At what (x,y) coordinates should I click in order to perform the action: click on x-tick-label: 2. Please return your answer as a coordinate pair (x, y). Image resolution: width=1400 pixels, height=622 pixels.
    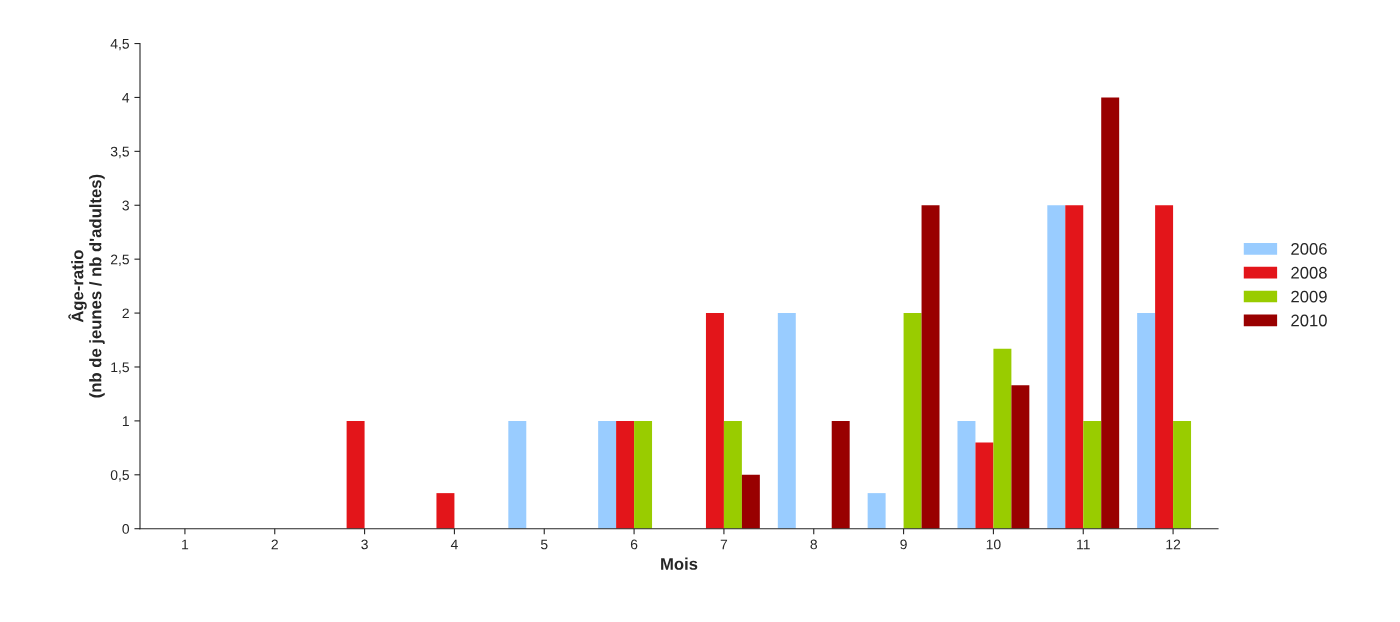
    Looking at the image, I should click on (274, 544).